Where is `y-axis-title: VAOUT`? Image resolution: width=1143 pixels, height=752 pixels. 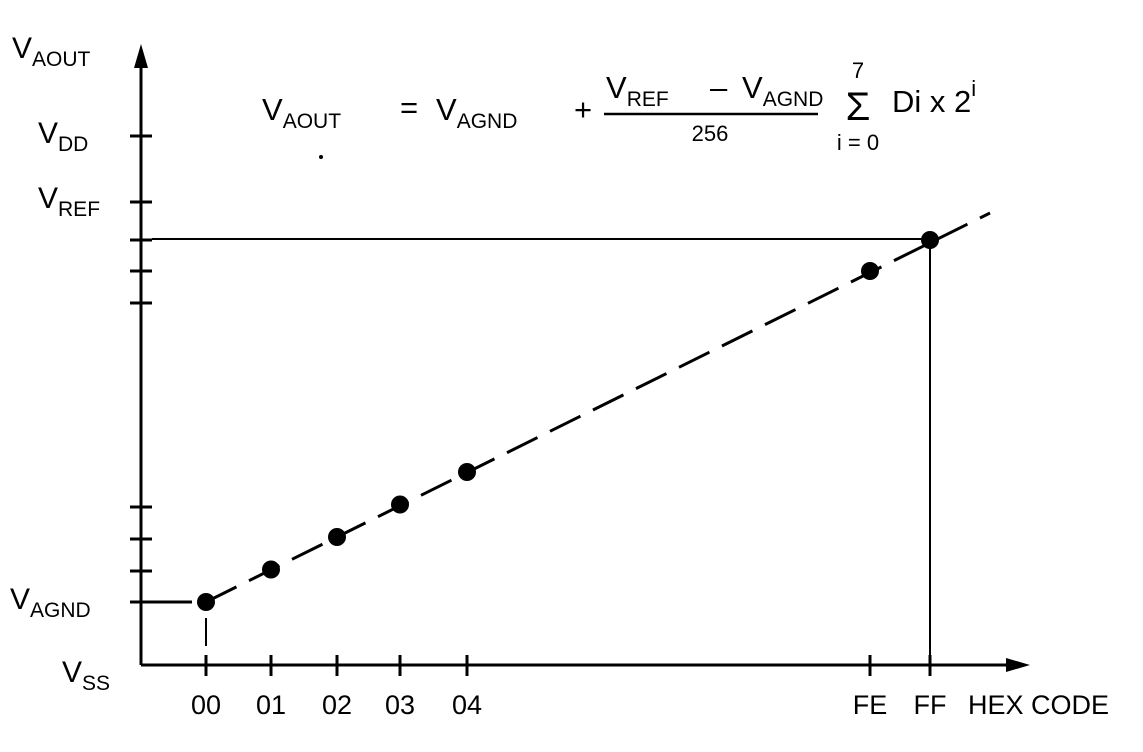 y-axis-title: VAOUT is located at coordinates (51, 51).